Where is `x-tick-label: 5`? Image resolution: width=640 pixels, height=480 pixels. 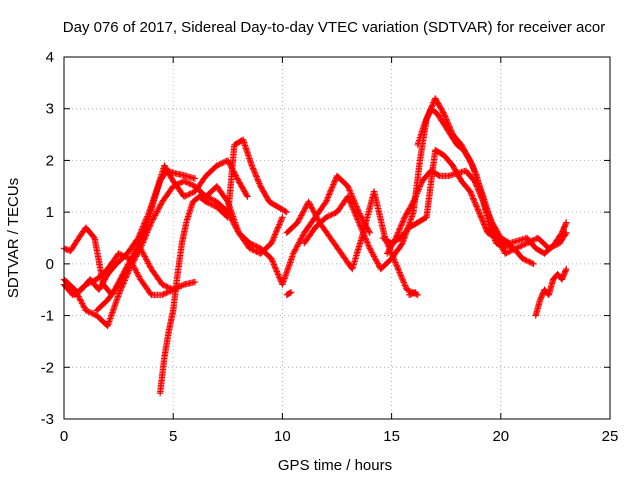
x-tick-label: 5 is located at coordinates (173, 436).